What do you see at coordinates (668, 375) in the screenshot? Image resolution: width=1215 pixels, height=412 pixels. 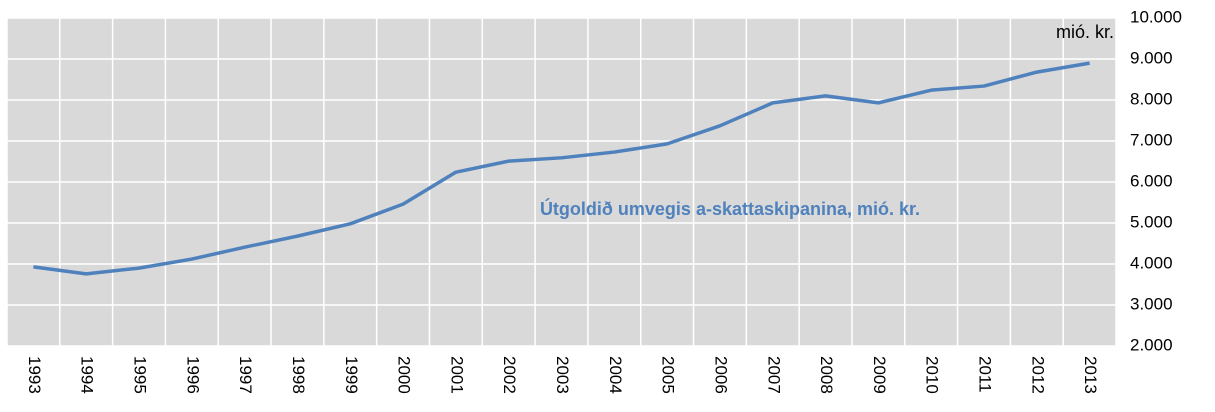 I see `x-tick-label: 2005` at bounding box center [668, 375].